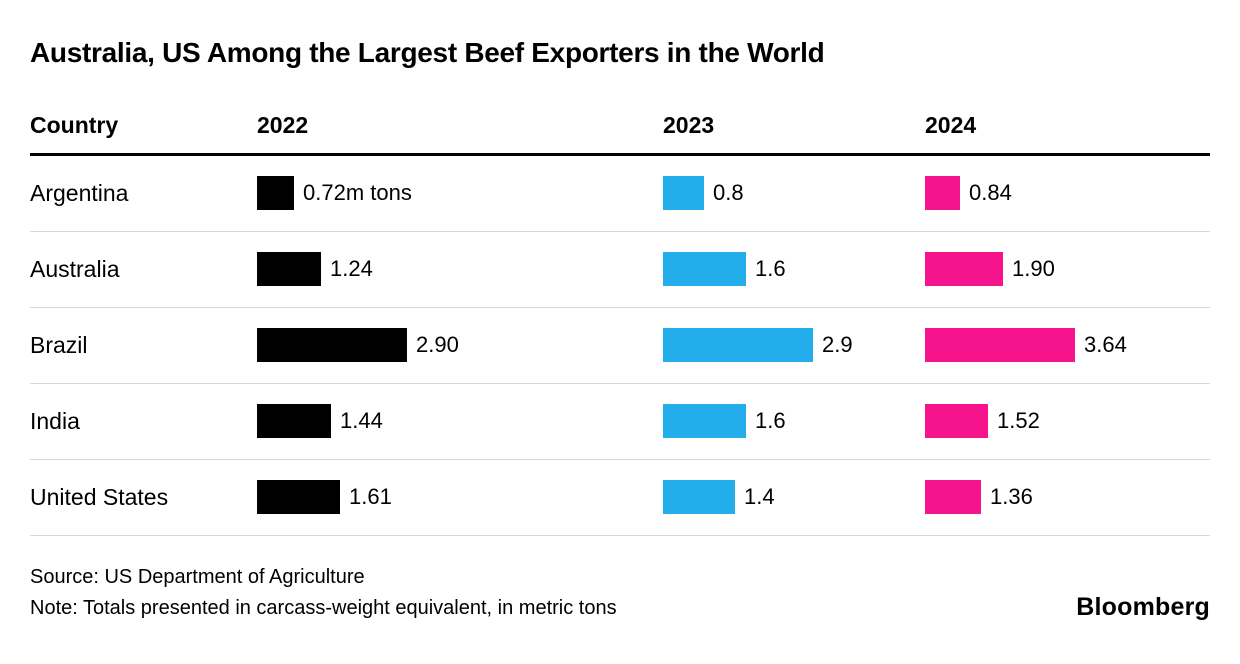  What do you see at coordinates (1143, 606) in the screenshot?
I see `bloomberg-logo: Bloomberg` at bounding box center [1143, 606].